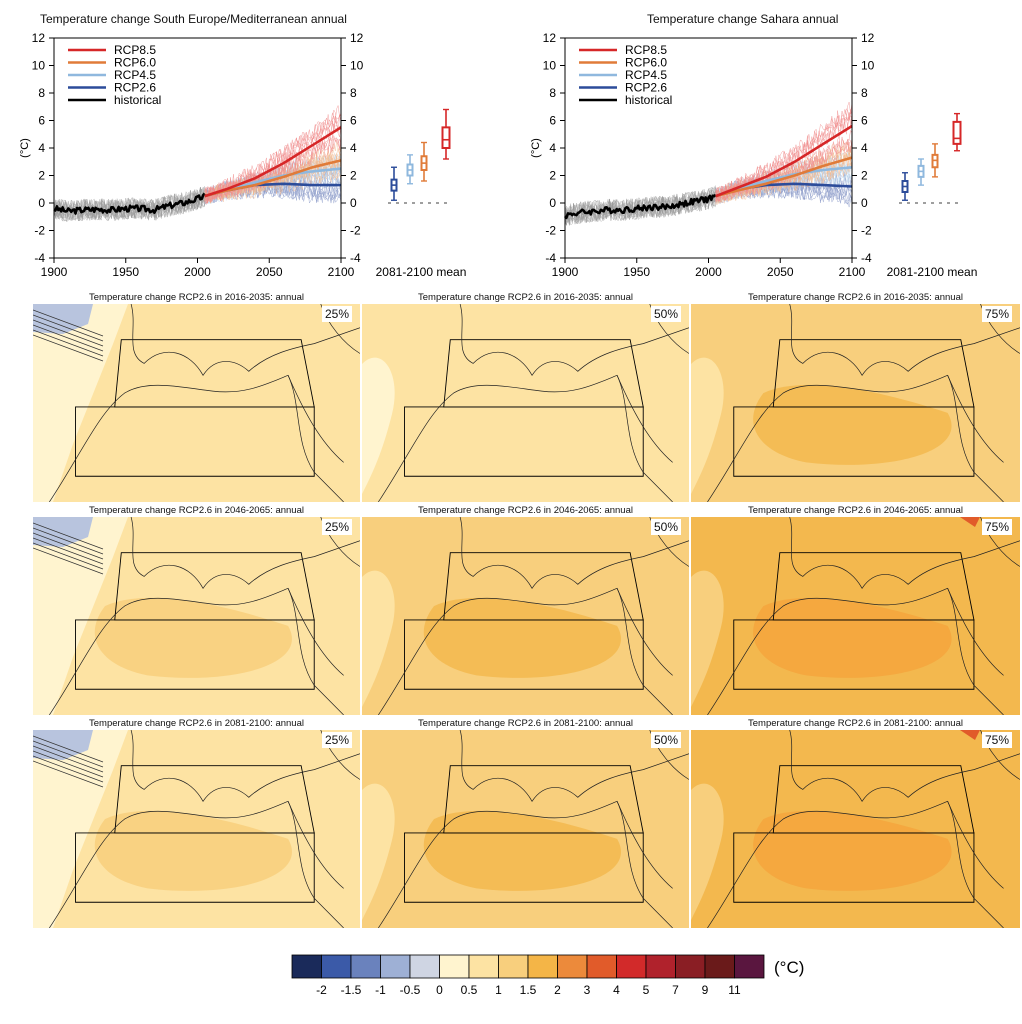 This screenshot has width=1022, height=1024. Describe the element at coordinates (743, 19) in the screenshot. I see `chart-title-sahara: Temperature change Sahara annual` at that location.